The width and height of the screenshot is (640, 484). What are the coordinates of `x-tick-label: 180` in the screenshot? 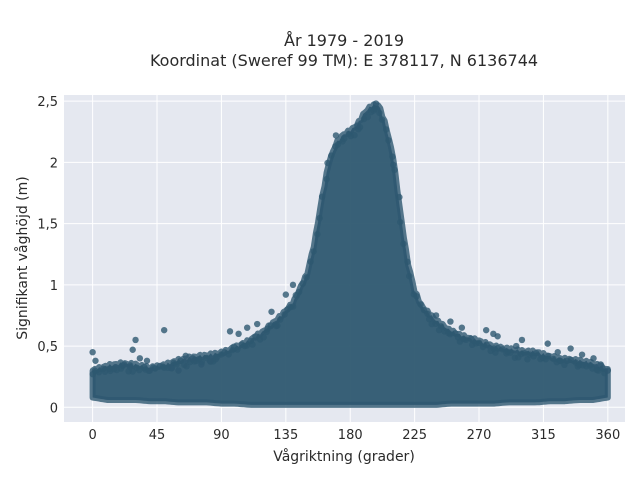 It's located at (350, 435).